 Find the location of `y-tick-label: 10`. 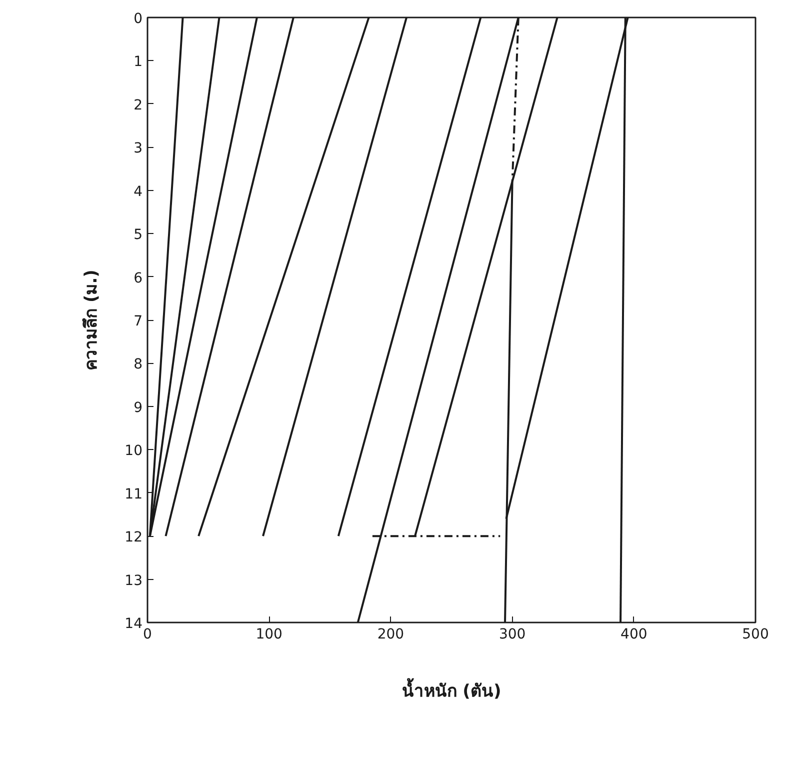

y-tick-label: 10 is located at coordinates (133, 451).